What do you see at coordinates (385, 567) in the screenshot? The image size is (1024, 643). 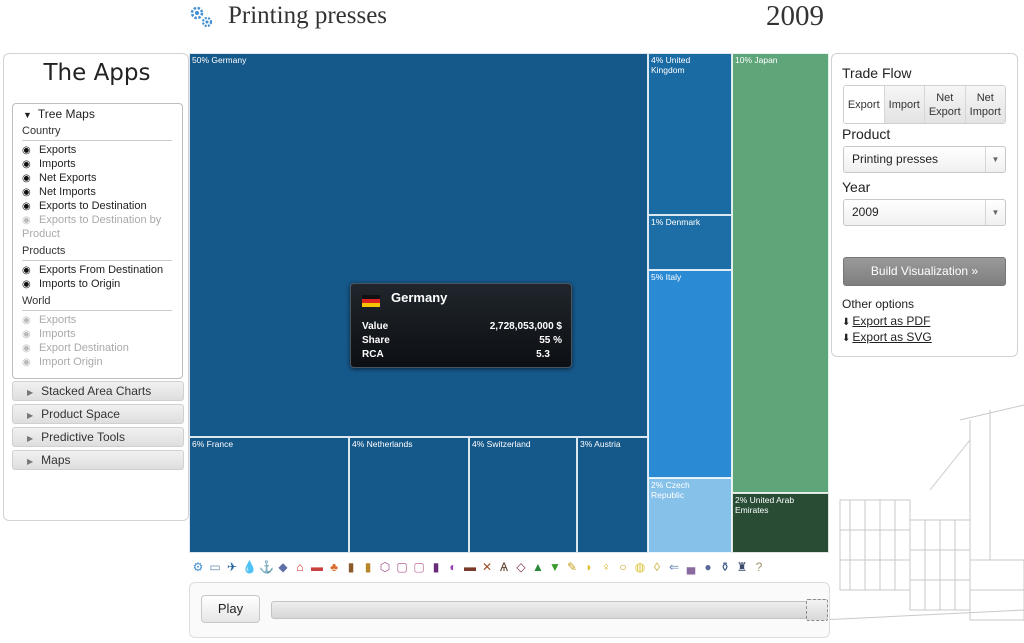 I see `stone-icon: ⬡` at bounding box center [385, 567].